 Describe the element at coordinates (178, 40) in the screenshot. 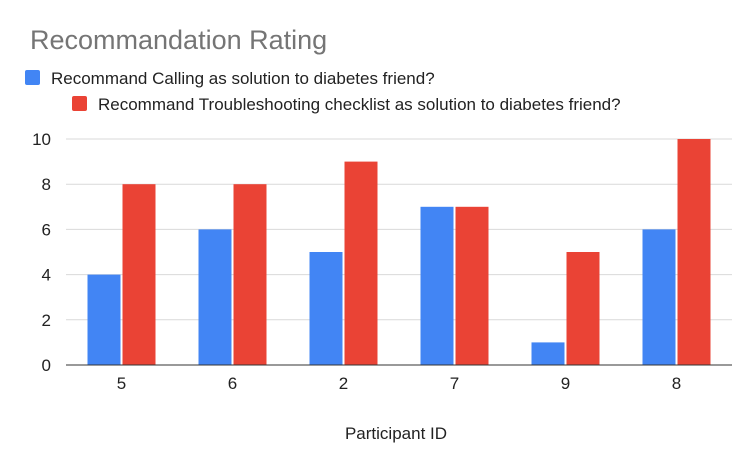

I see `chart-title: Recommandation Rating` at that location.